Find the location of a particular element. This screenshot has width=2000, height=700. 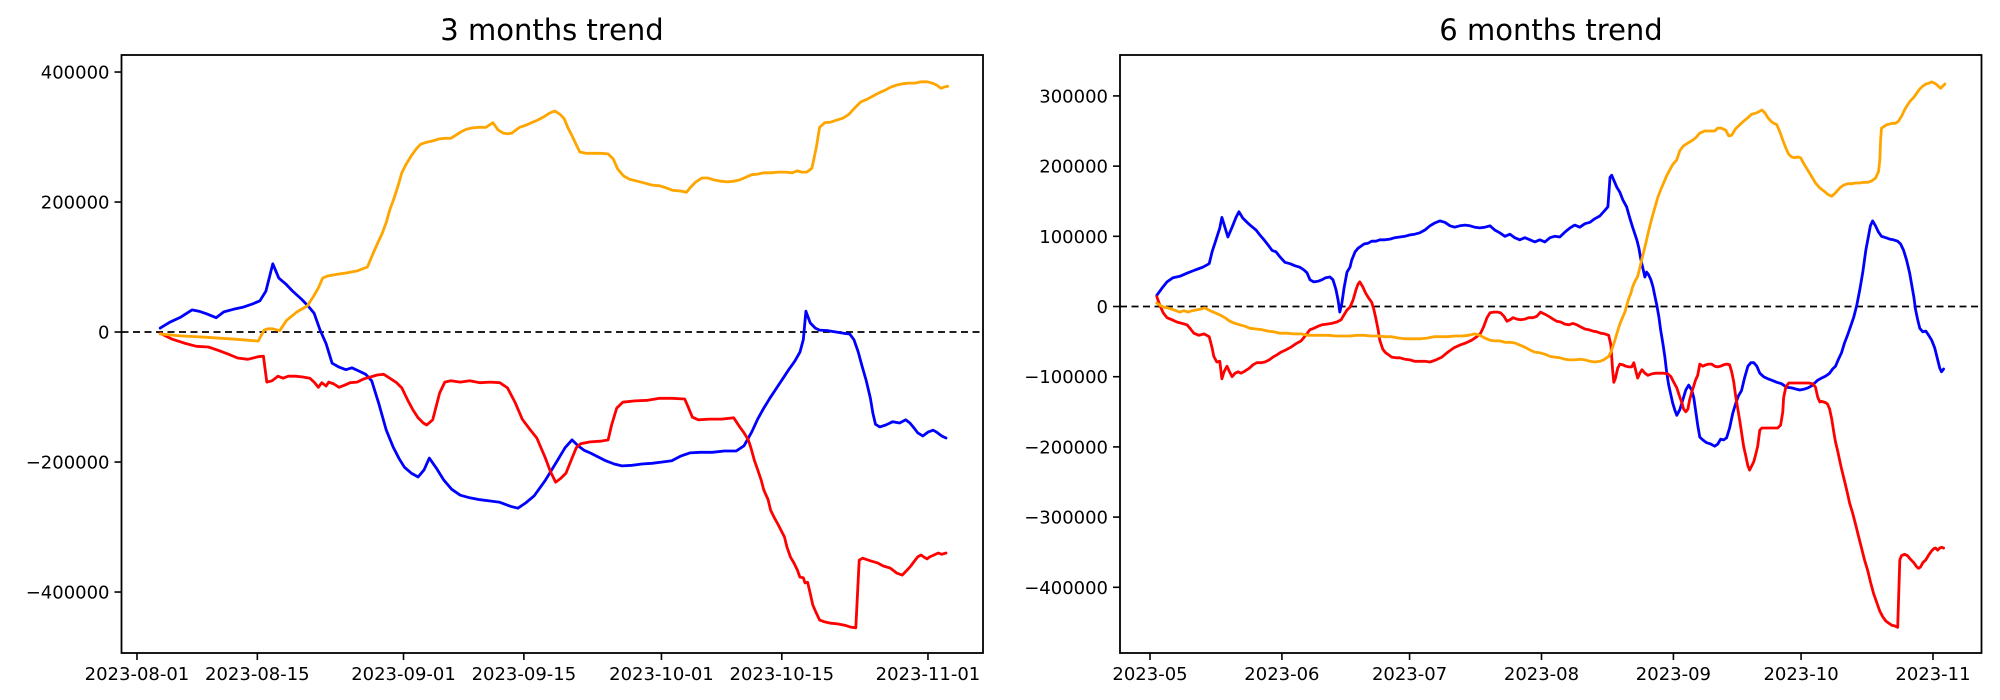

y-tick-label: −300000 is located at coordinates (1066, 518).